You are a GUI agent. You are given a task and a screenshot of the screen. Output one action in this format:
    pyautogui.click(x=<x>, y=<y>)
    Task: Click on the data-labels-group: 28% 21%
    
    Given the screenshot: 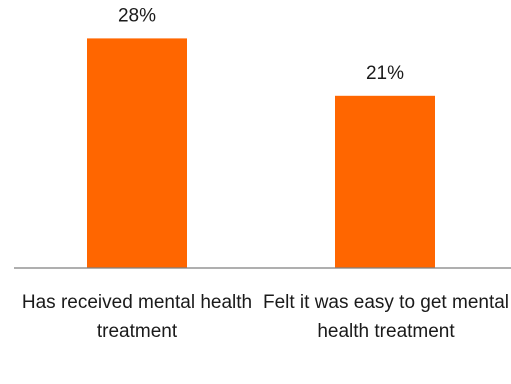 What is the action you would take?
    pyautogui.click(x=261, y=44)
    